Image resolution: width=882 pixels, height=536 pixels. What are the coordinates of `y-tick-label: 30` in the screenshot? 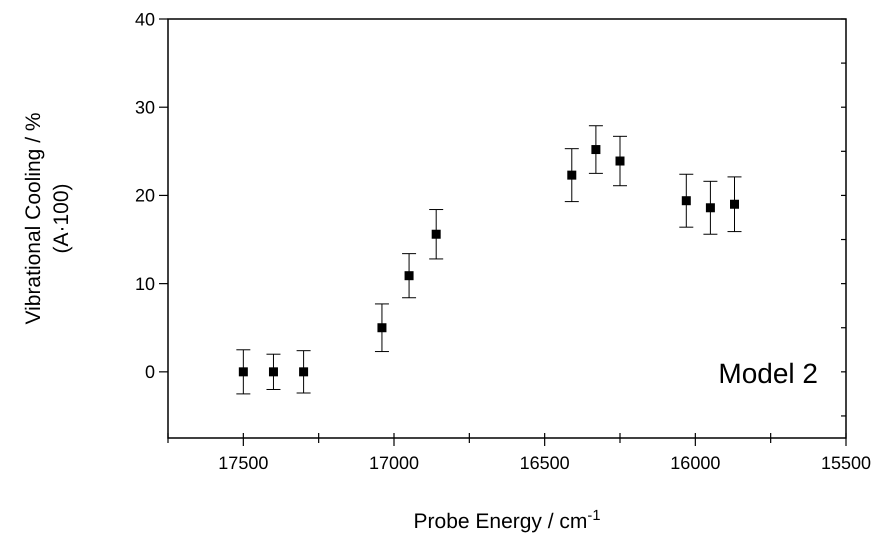 It's located at (144, 108).